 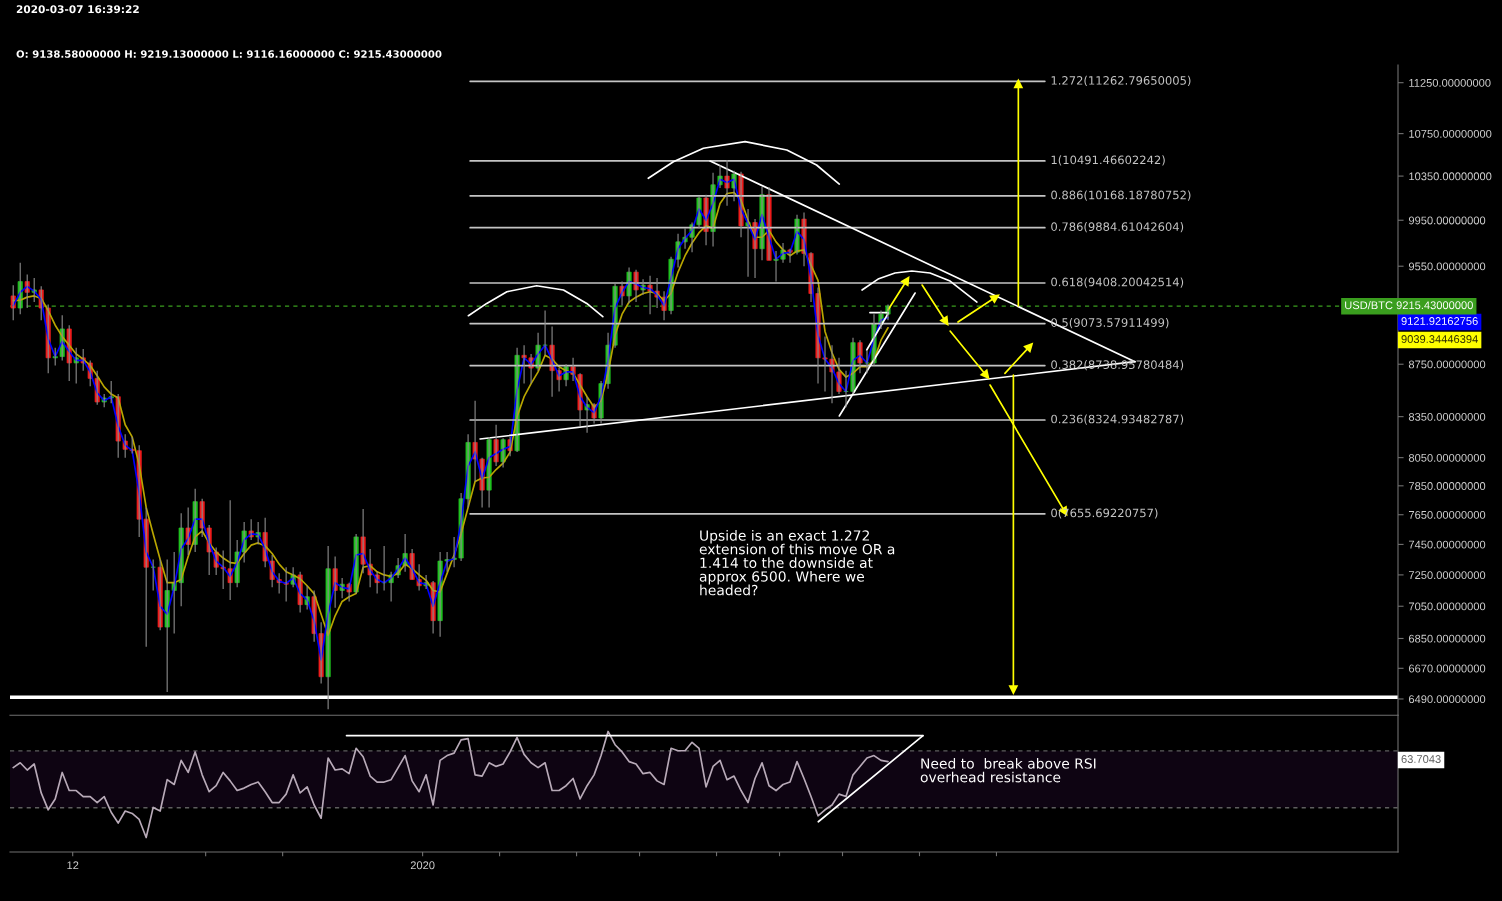 I want to click on y-tick-label: 7450.00000000, so click(x=1447, y=544).